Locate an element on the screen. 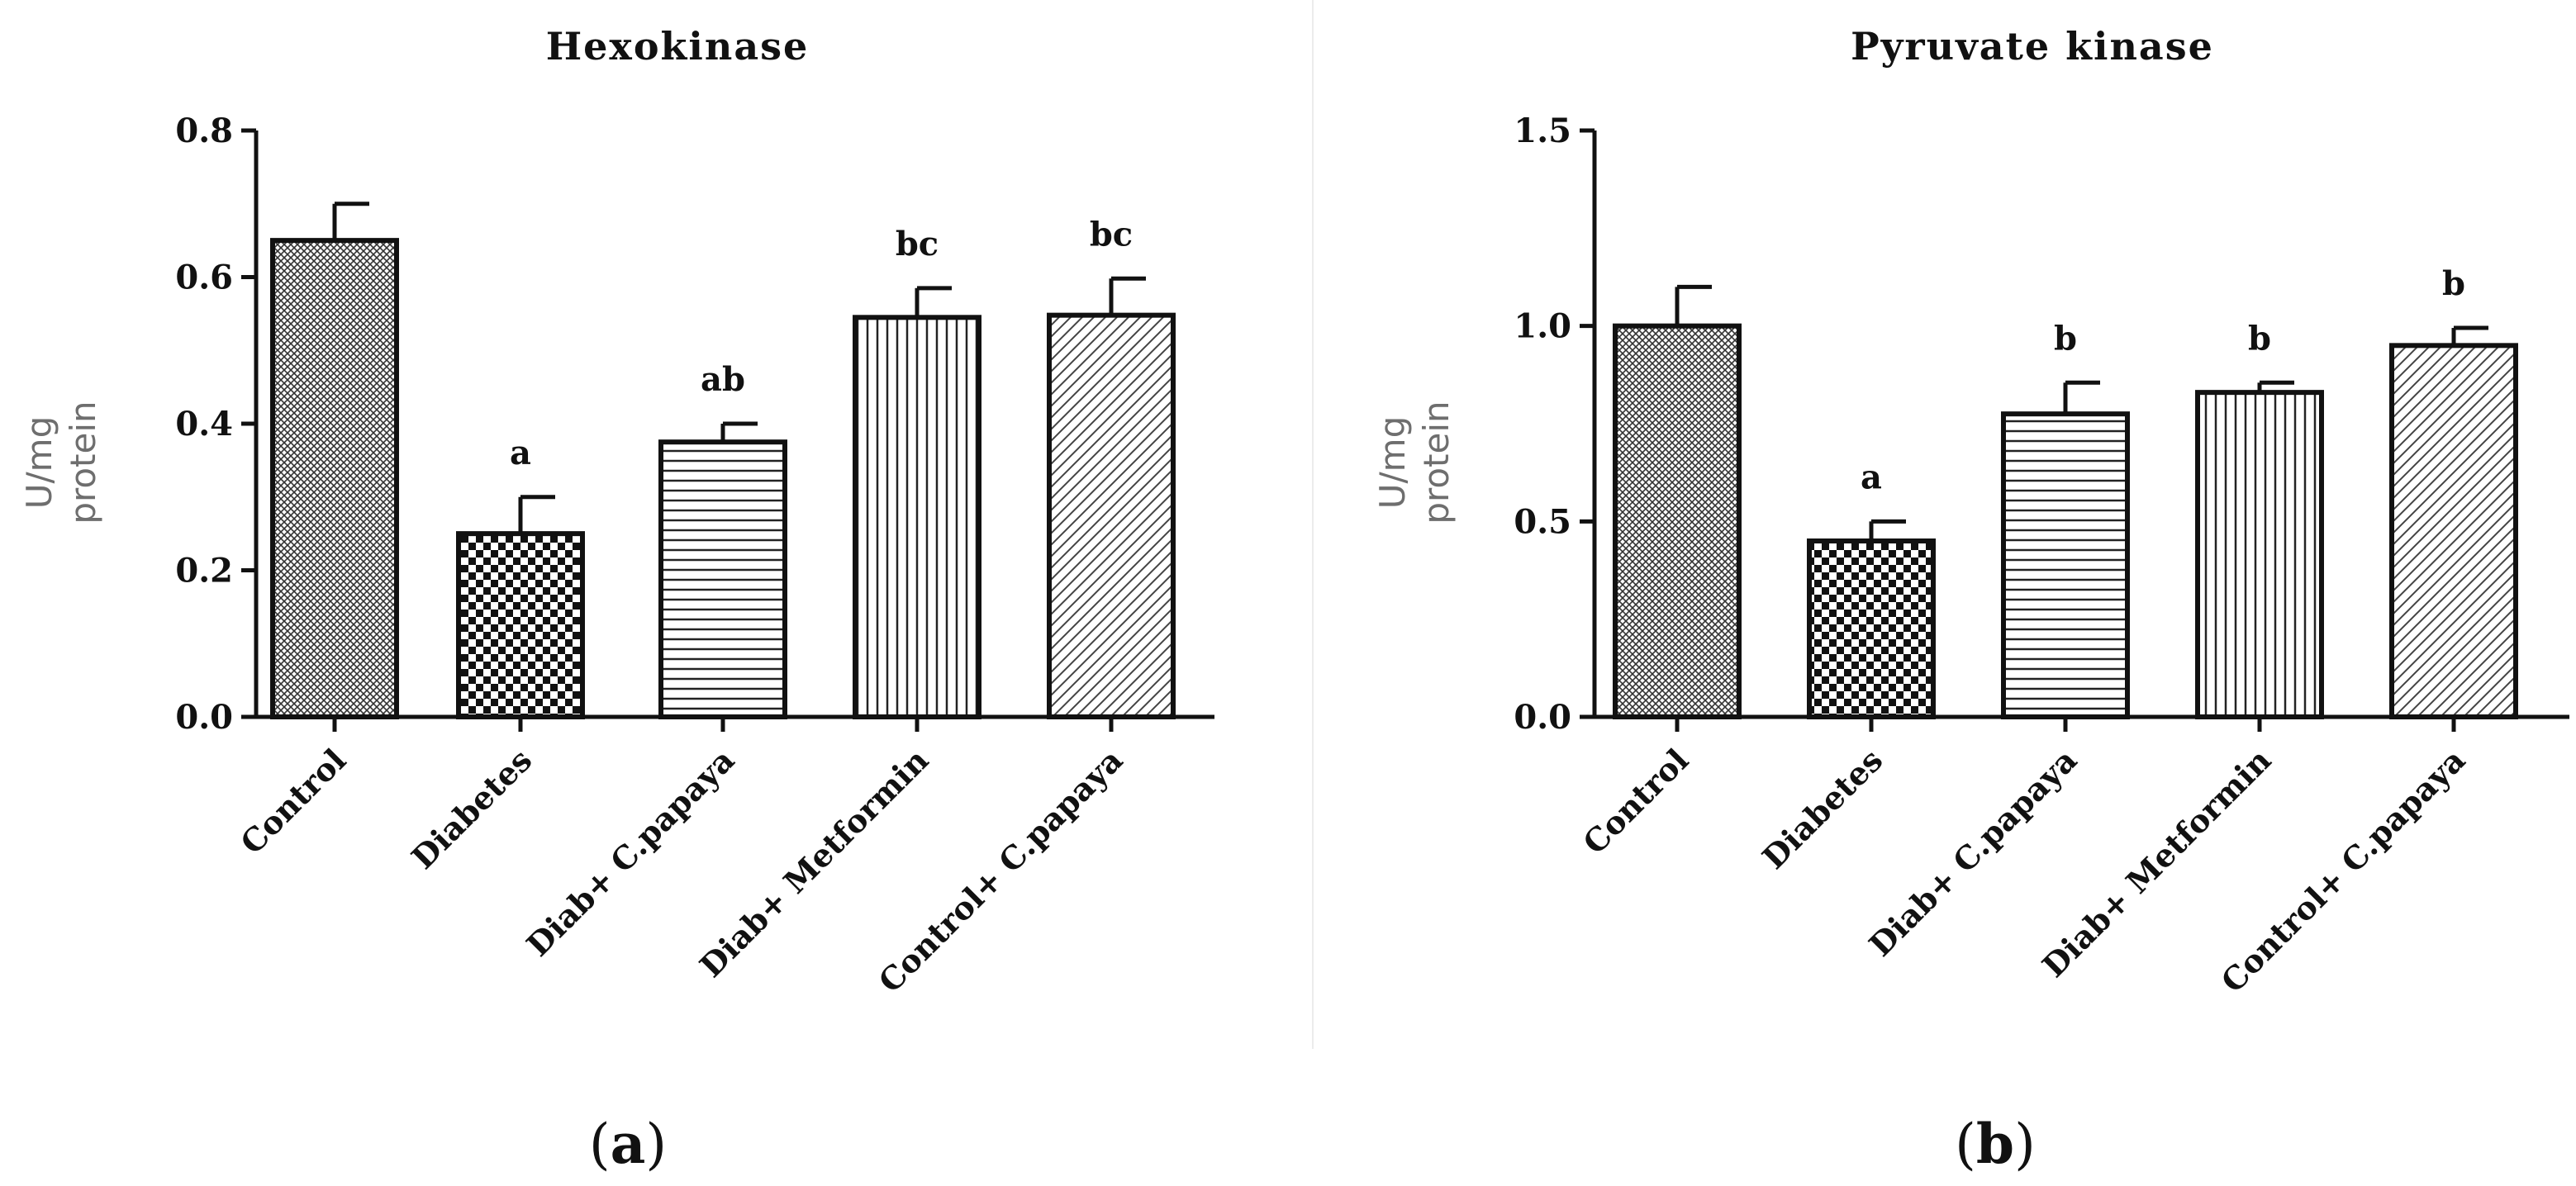 The width and height of the screenshot is (2576, 1186). y-tick-label: 0.2 is located at coordinates (204, 571).